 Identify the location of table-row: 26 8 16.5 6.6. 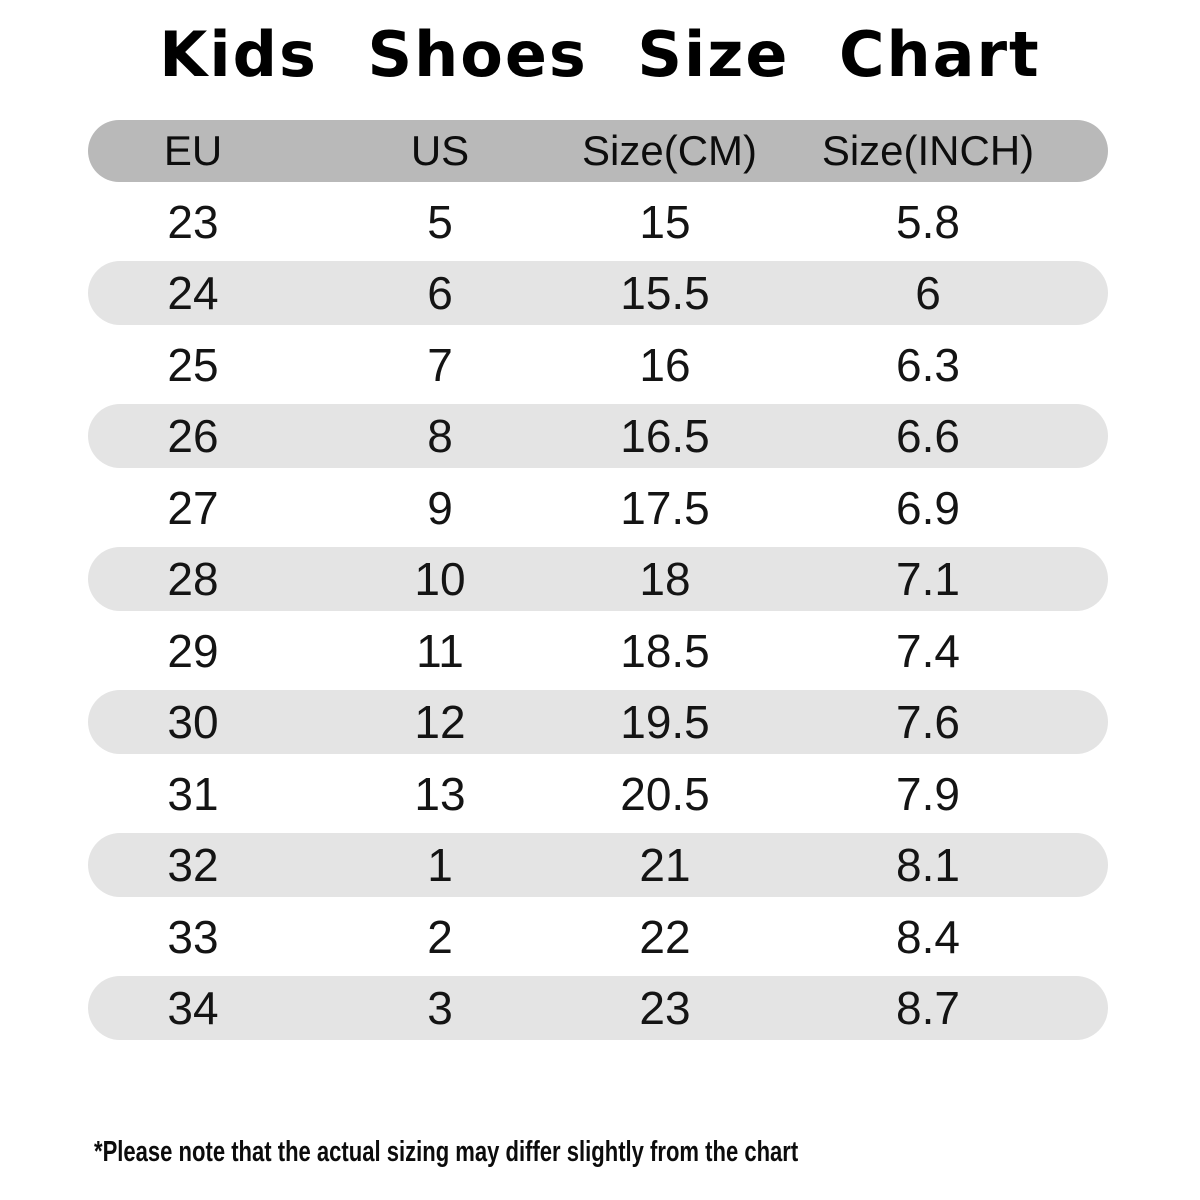
(598, 436).